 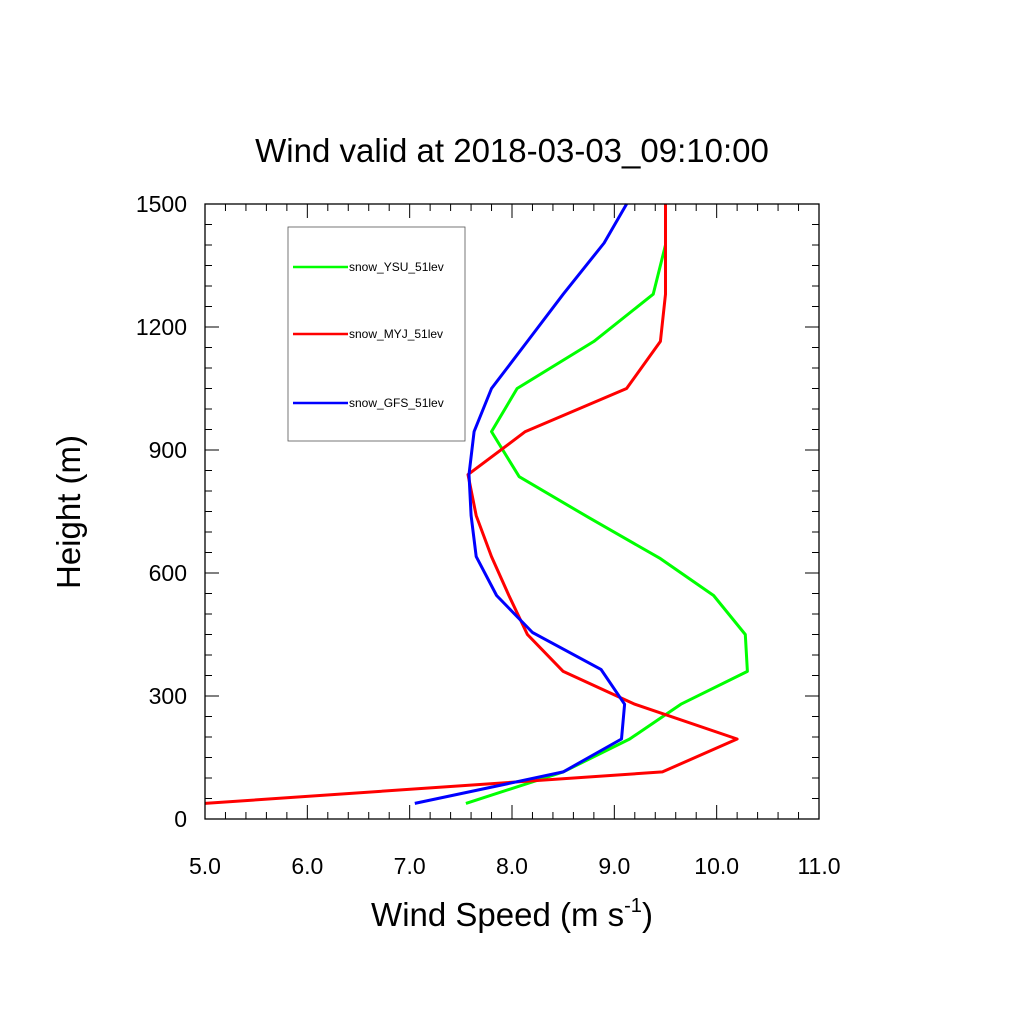 What do you see at coordinates (161, 511) in the screenshot?
I see `y-tick-labels: 0 300 600 900 1200 1500` at bounding box center [161, 511].